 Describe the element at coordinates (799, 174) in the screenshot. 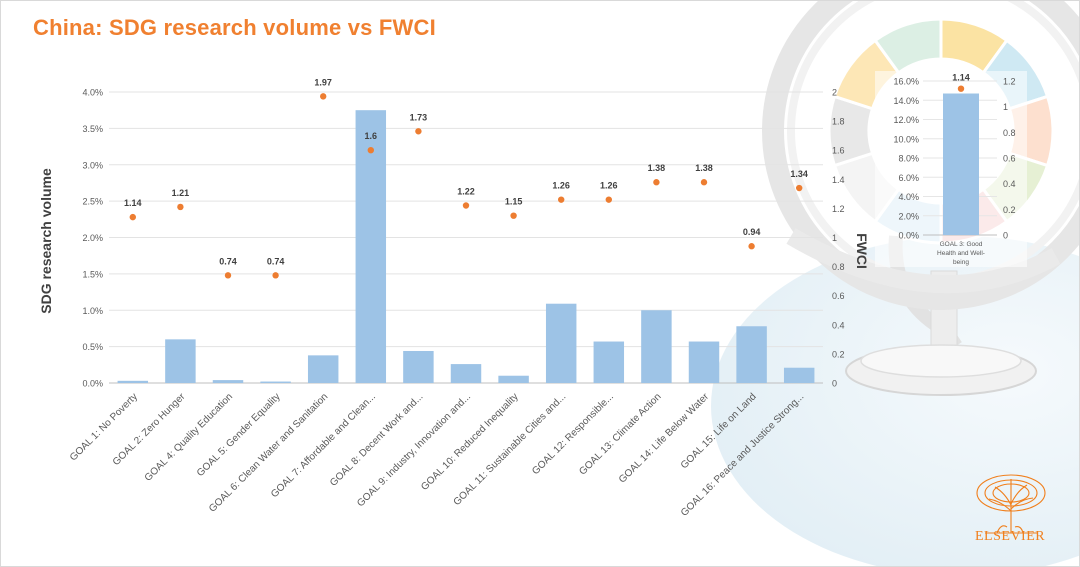

I see `fwci-data-label: 1.34` at that location.